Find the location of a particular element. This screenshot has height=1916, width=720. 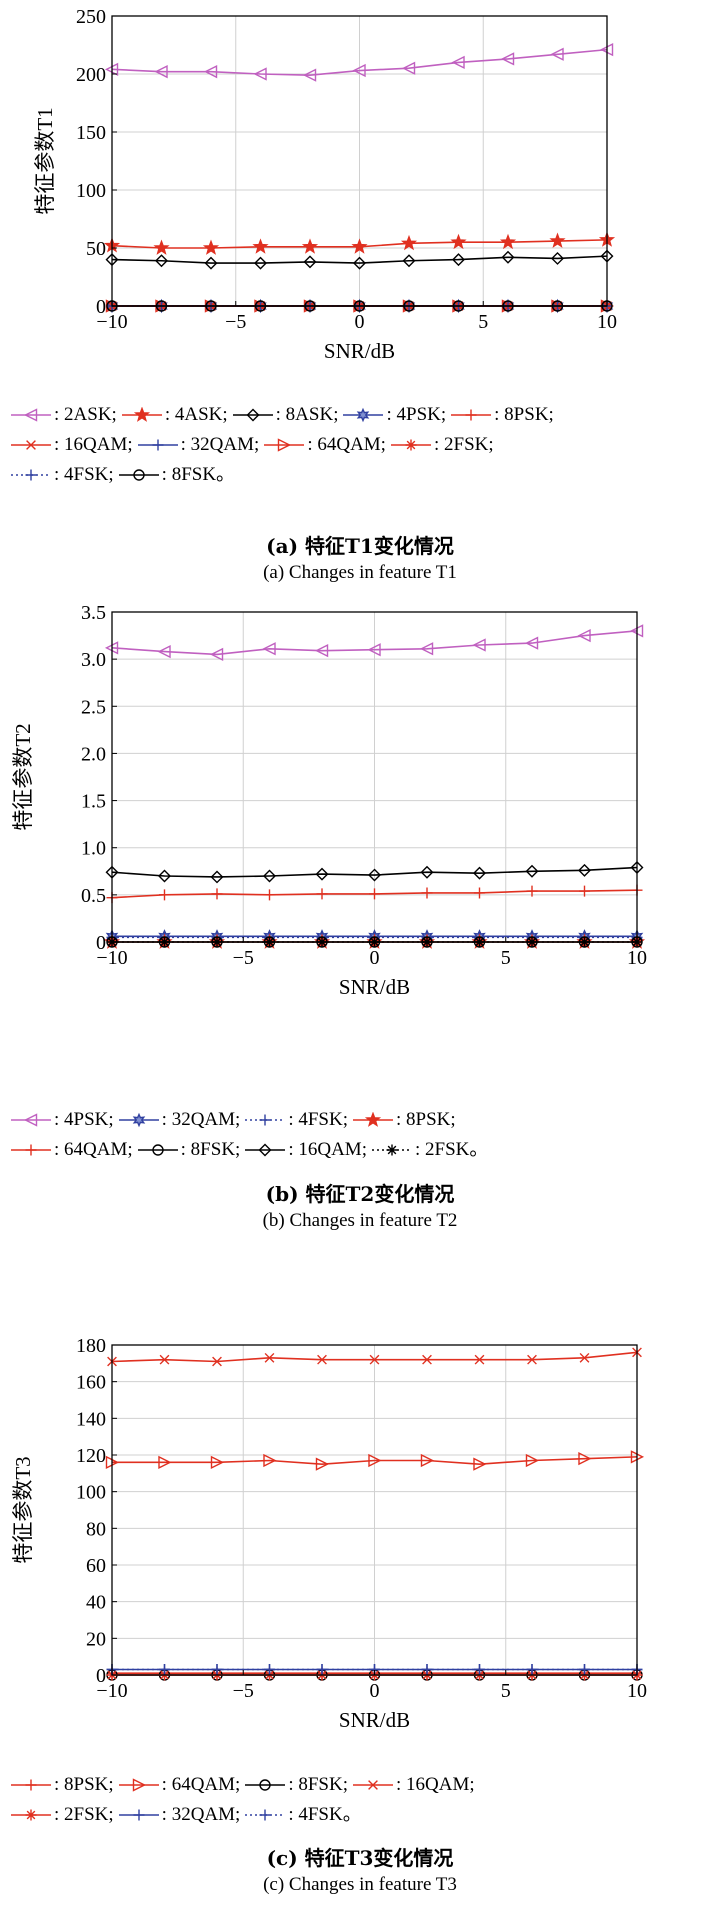

legend-label: : 2ASK; is located at coordinates (85, 414).